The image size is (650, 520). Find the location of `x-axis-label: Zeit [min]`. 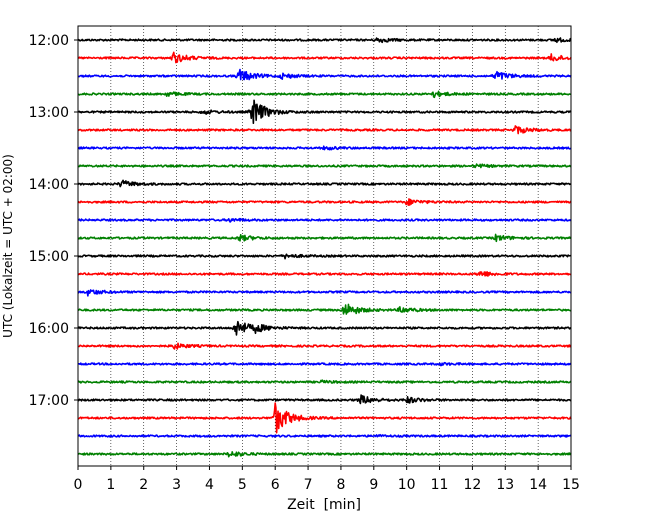

x-axis-label: Zeit [min] is located at coordinates (324, 505).